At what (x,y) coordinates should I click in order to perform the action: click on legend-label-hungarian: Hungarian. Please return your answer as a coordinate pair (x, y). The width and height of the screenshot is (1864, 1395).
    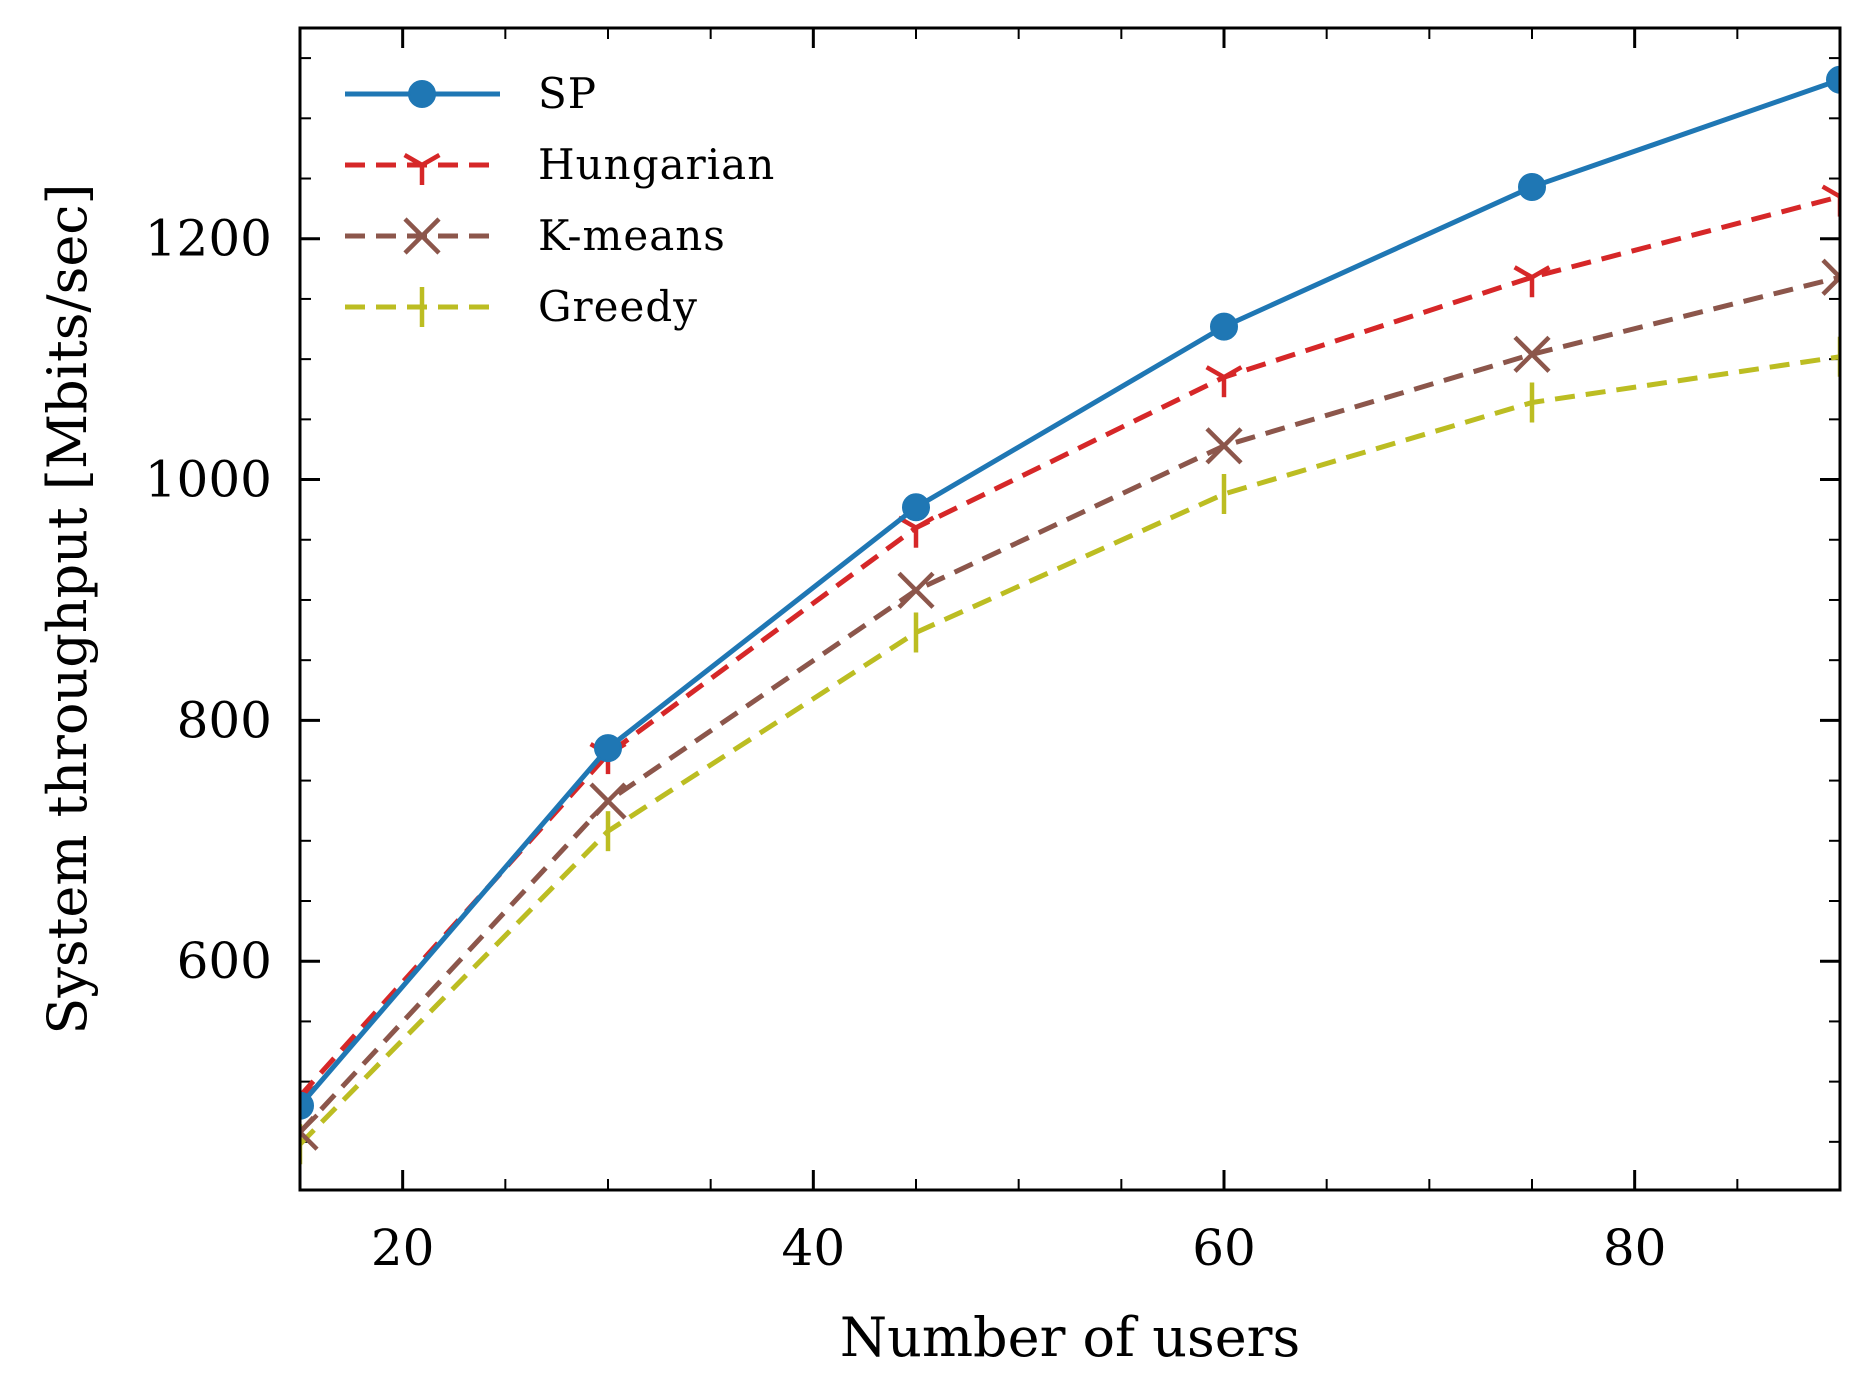
    Looking at the image, I should click on (656, 164).